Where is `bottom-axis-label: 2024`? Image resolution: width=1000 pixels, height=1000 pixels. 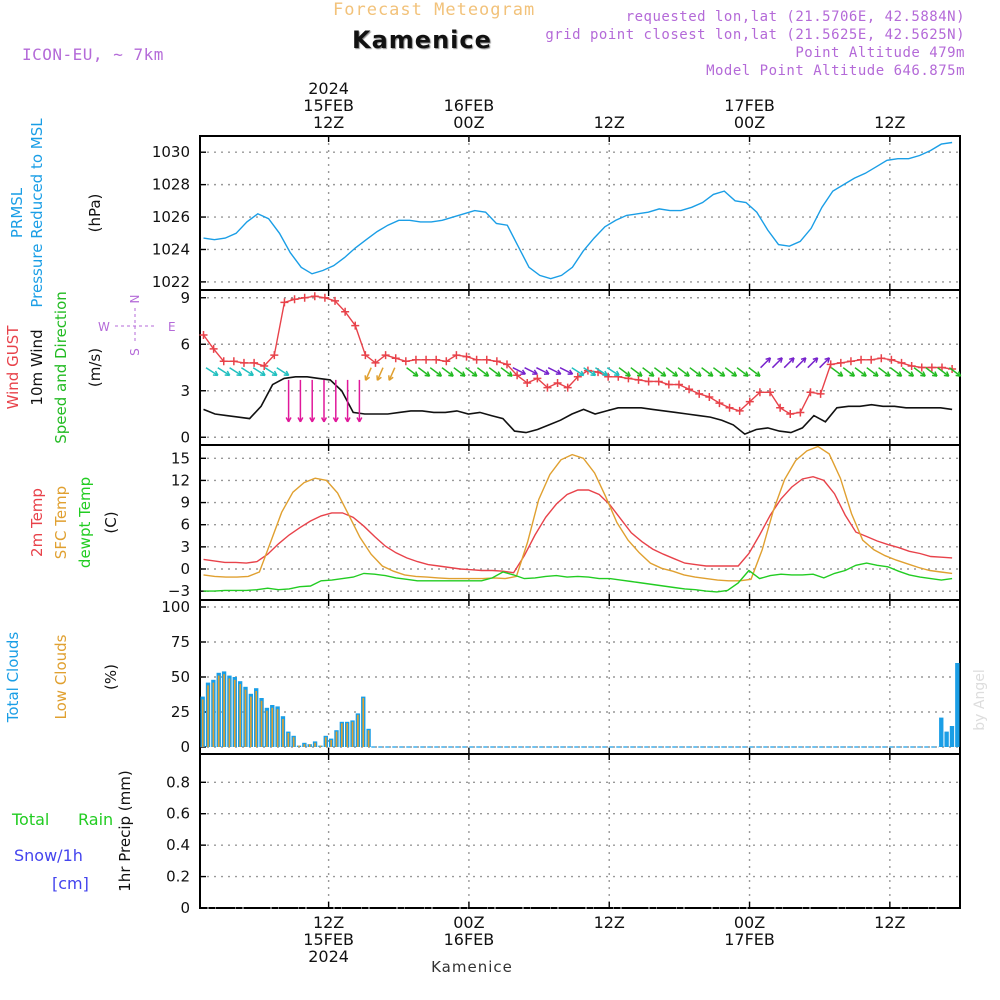 bottom-axis-label: 2024 is located at coordinates (328, 956).